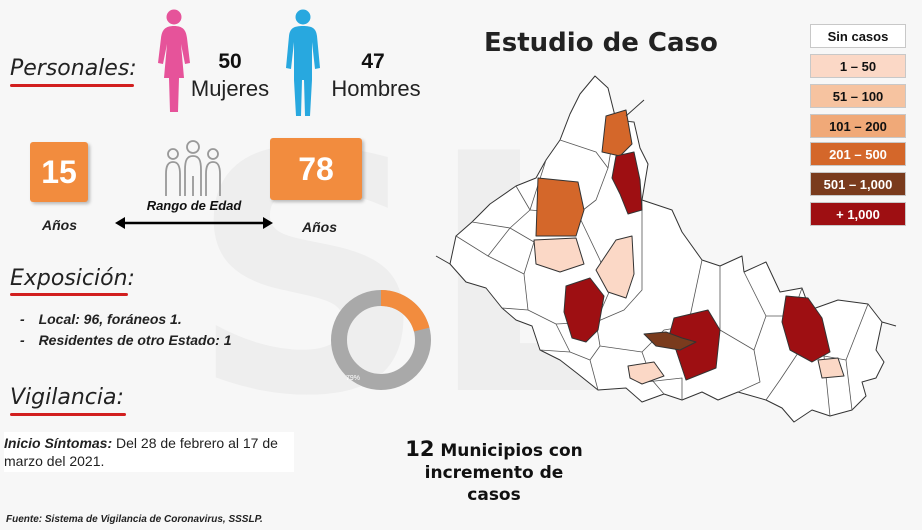  I want to click on legend-item: 201 – 500, so click(858, 154).